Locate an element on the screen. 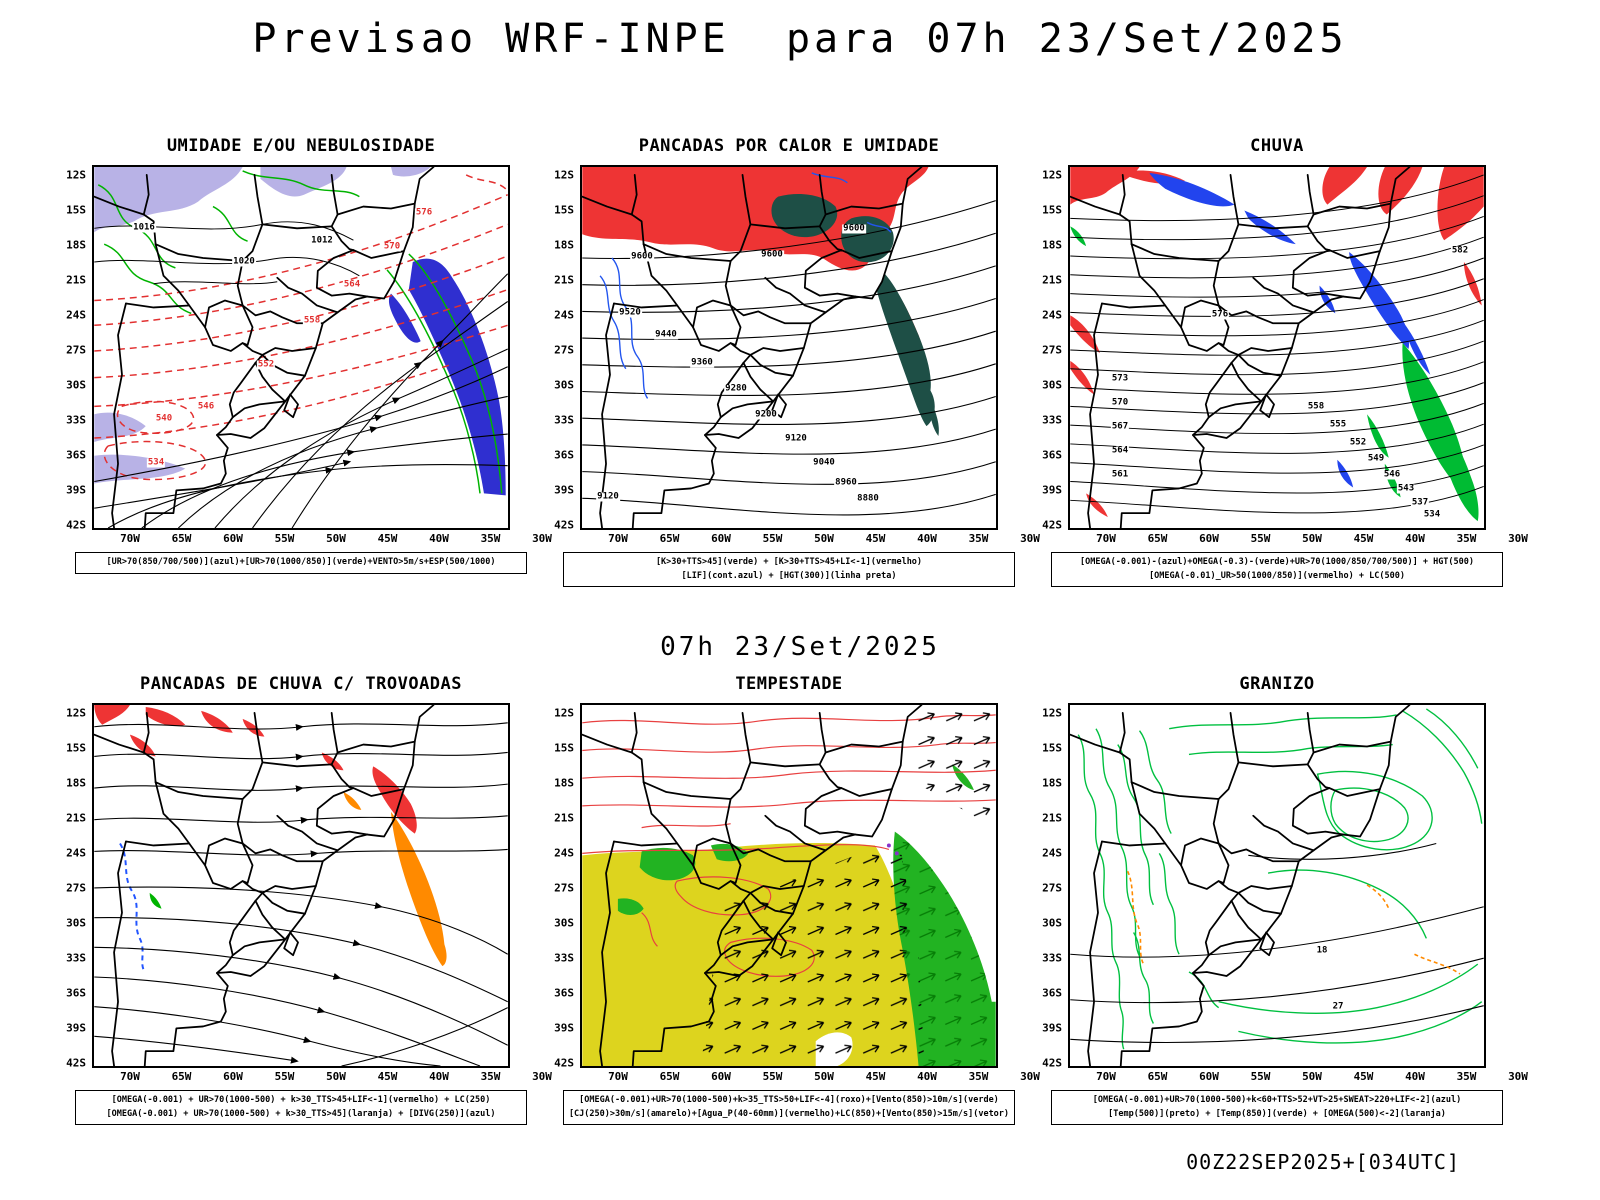 The height and width of the screenshot is (1200, 1600). lon-tick-label: 45W is located at coordinates (387, 538).